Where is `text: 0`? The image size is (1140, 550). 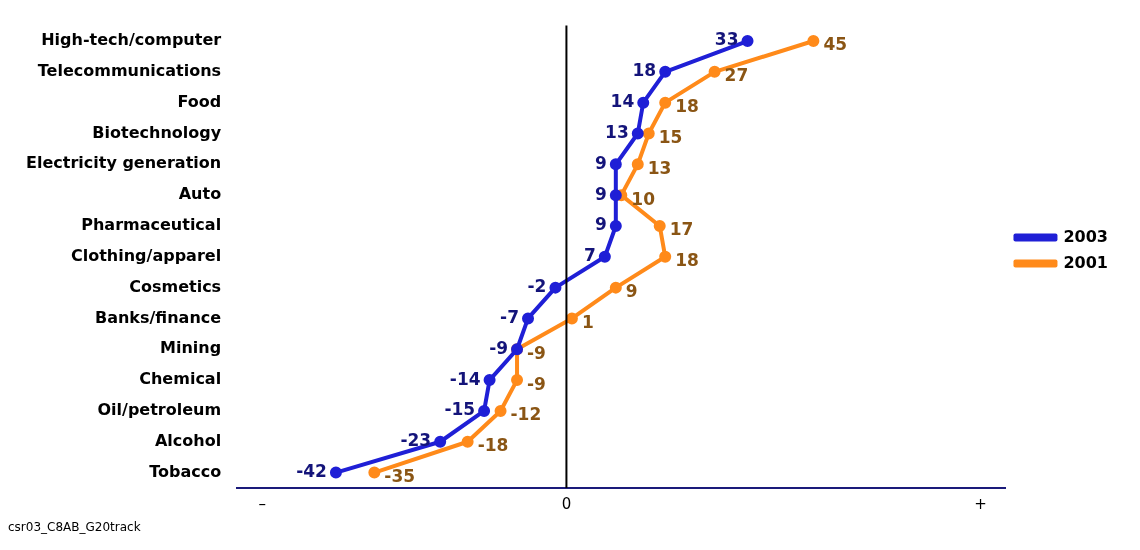 text: 0 is located at coordinates (566, 504).